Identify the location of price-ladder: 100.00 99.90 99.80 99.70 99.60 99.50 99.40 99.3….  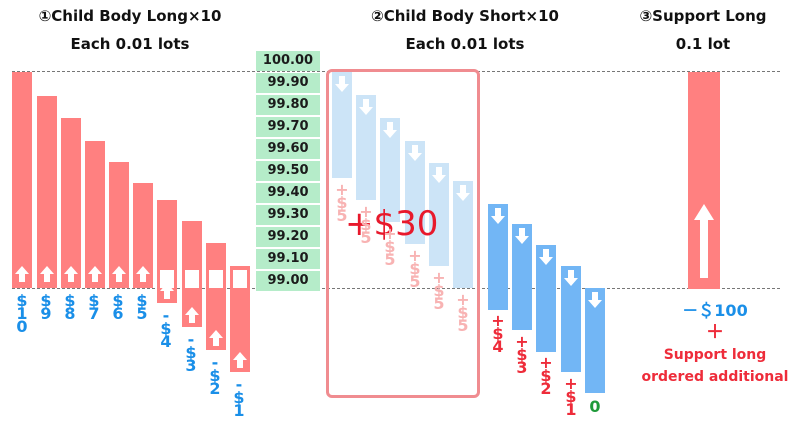
(288, 172).